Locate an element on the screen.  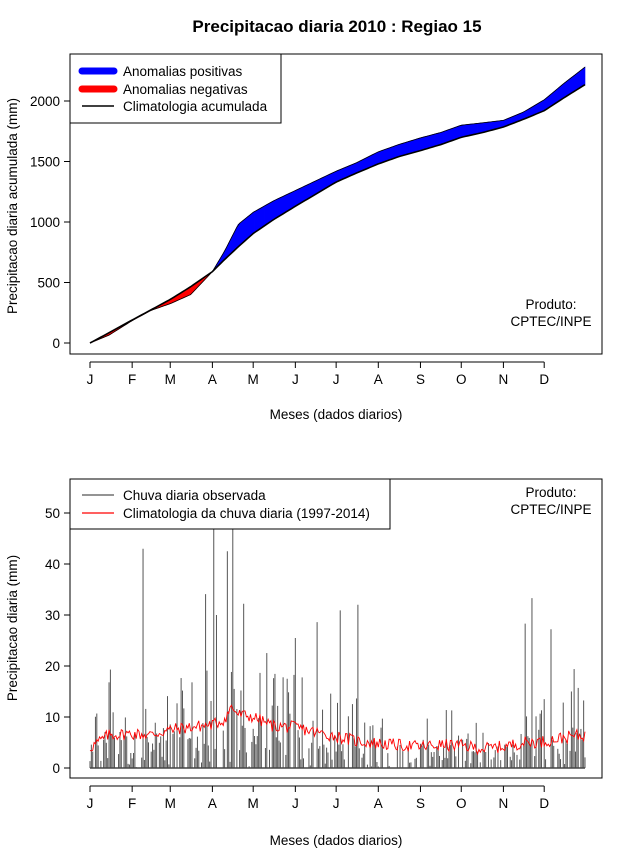
legend-box-bottom is located at coordinates (230, 504).